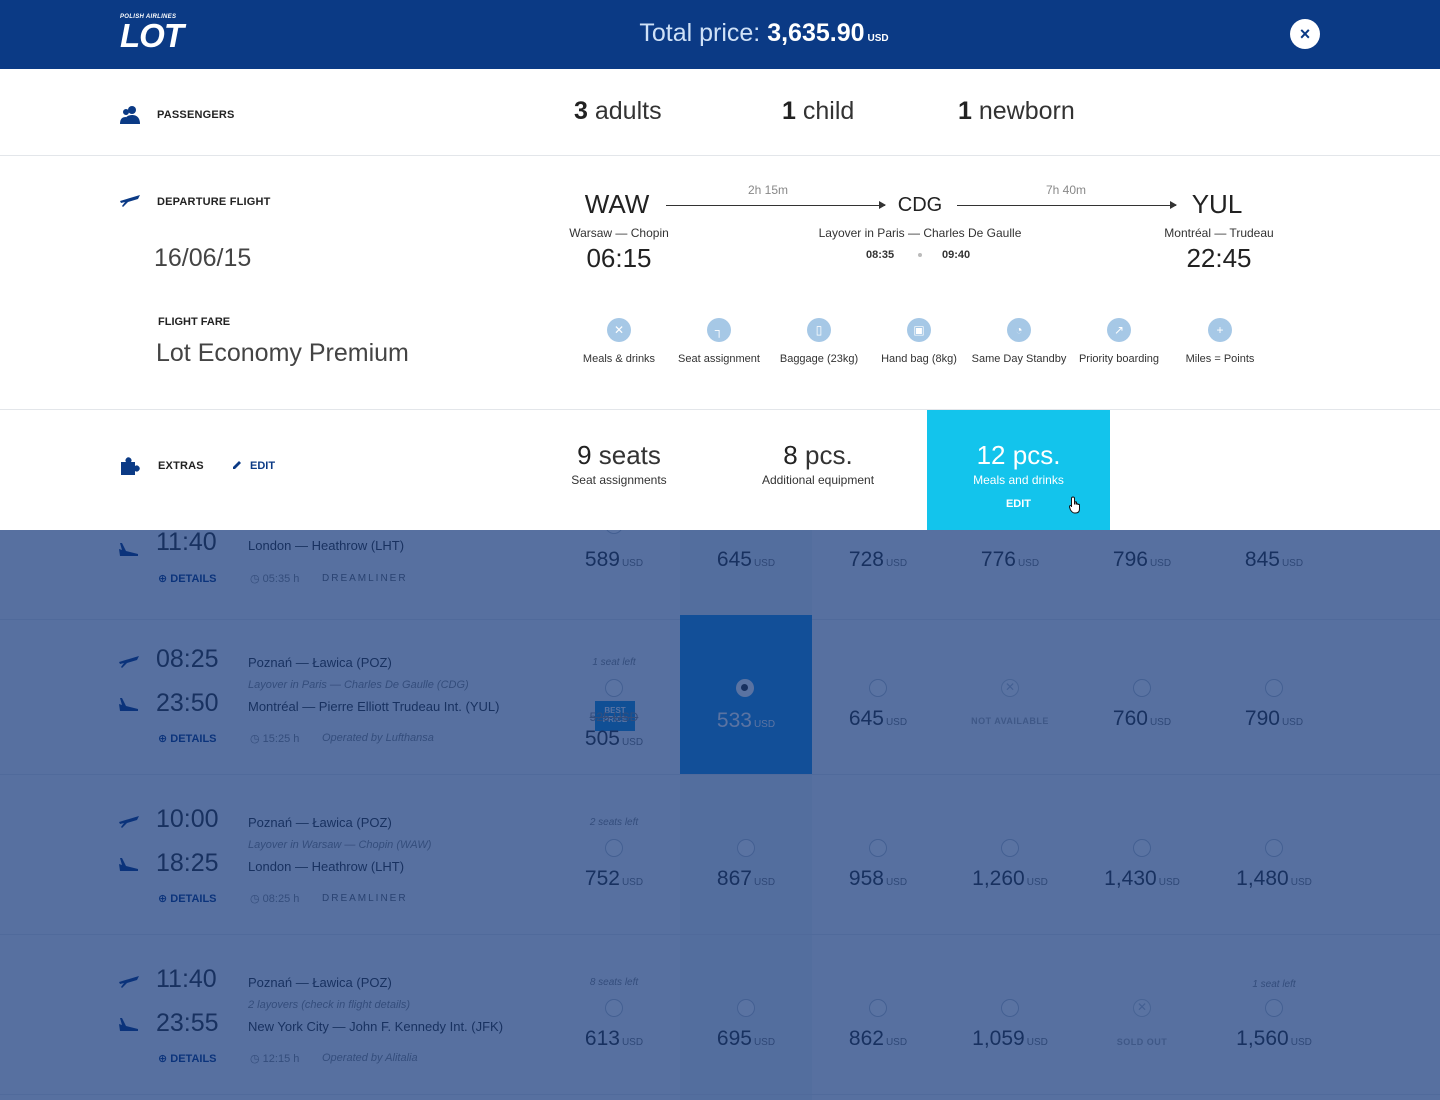 The height and width of the screenshot is (1100, 1440). Describe the element at coordinates (768, 190) in the screenshot. I see `leg1-duration: 2h 15m` at that location.